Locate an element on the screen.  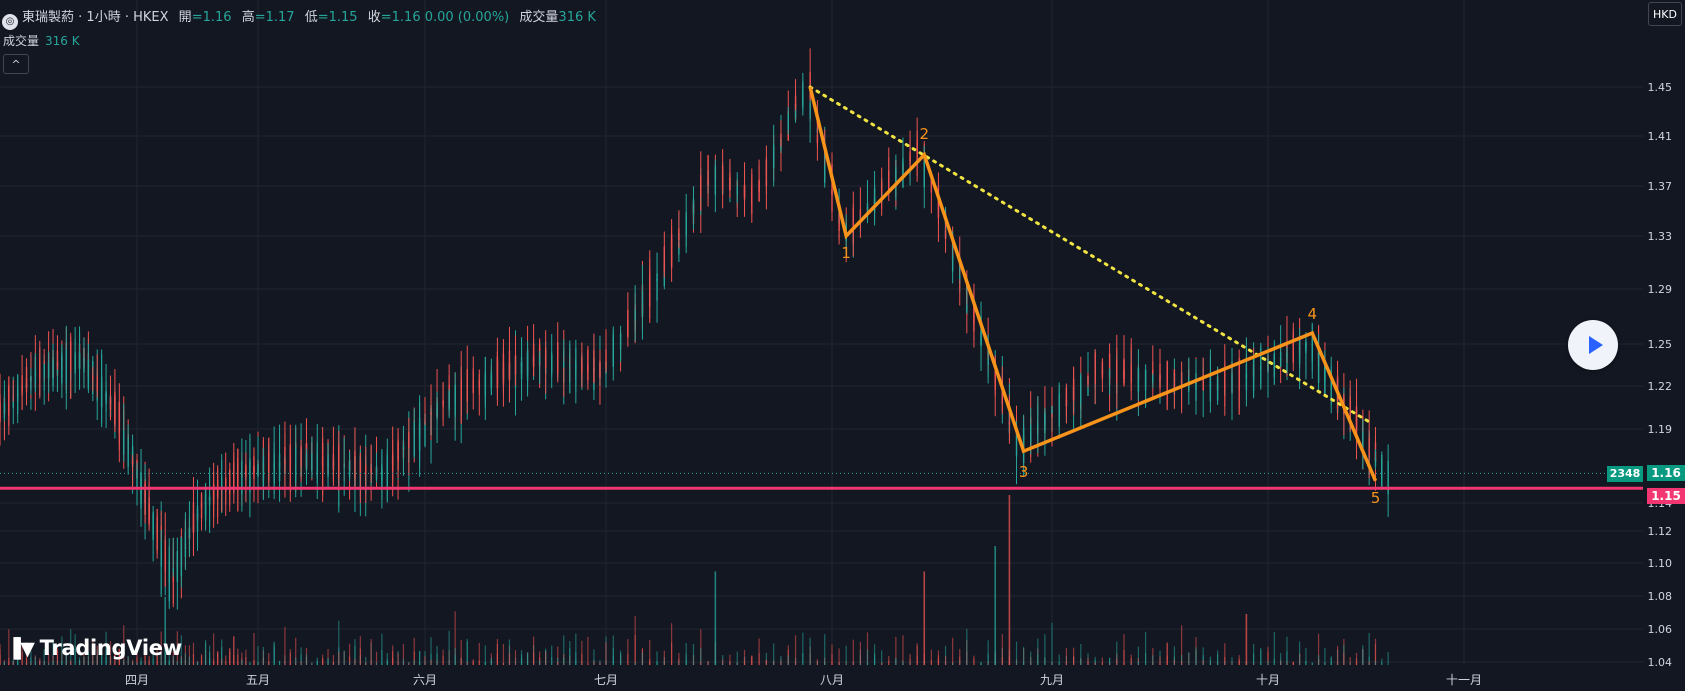
volume-spike-bar is located at coordinates (165, 631).